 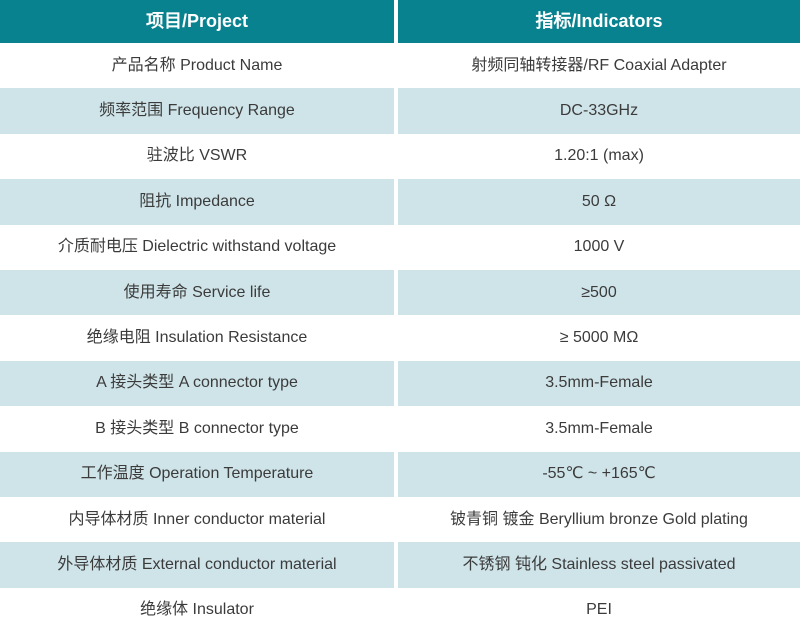 I want to click on indicator-cell: ≥ 5000 MΩ, so click(x=599, y=338).